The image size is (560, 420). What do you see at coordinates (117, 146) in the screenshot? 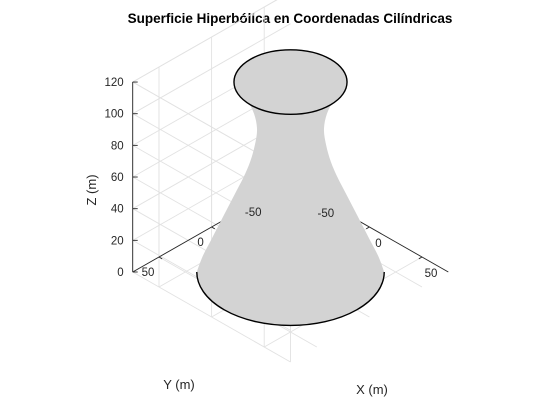
I see `z-tick-label: 80` at bounding box center [117, 146].